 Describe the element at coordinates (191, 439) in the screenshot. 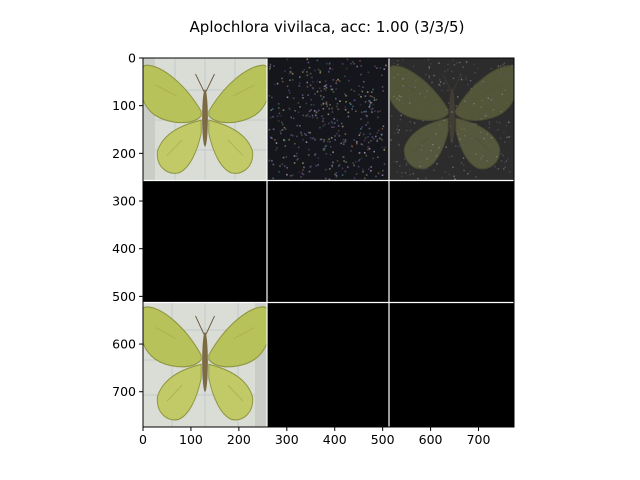

I see `x-tick-label: 100` at that location.